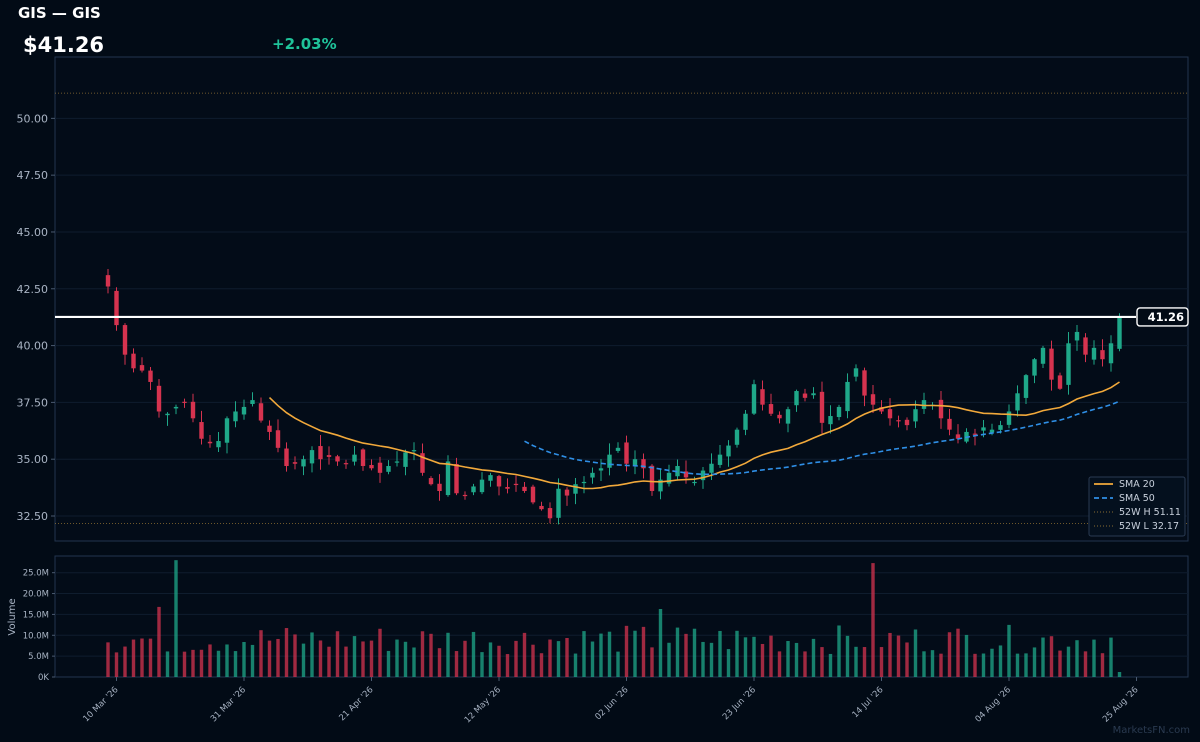  I want to click on price-tick-label: 45.00, so click(33, 232).